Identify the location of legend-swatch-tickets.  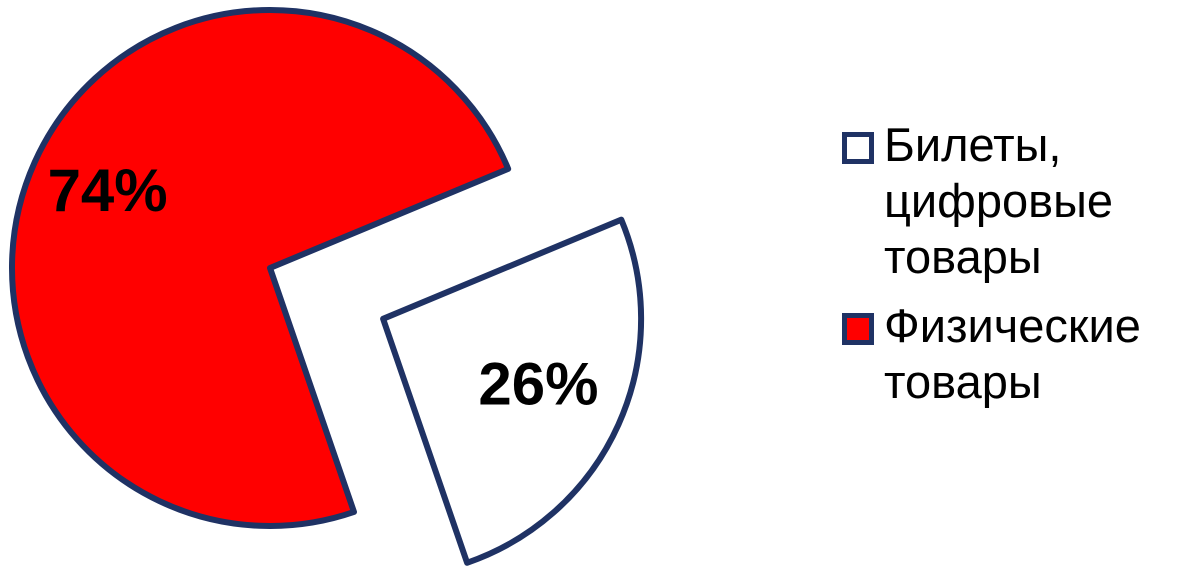
(858, 148).